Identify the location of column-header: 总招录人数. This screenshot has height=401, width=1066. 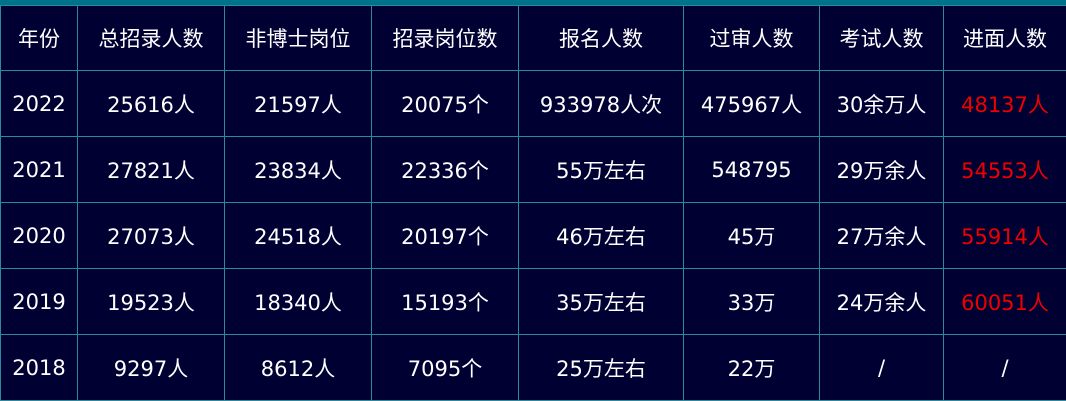
(151, 38).